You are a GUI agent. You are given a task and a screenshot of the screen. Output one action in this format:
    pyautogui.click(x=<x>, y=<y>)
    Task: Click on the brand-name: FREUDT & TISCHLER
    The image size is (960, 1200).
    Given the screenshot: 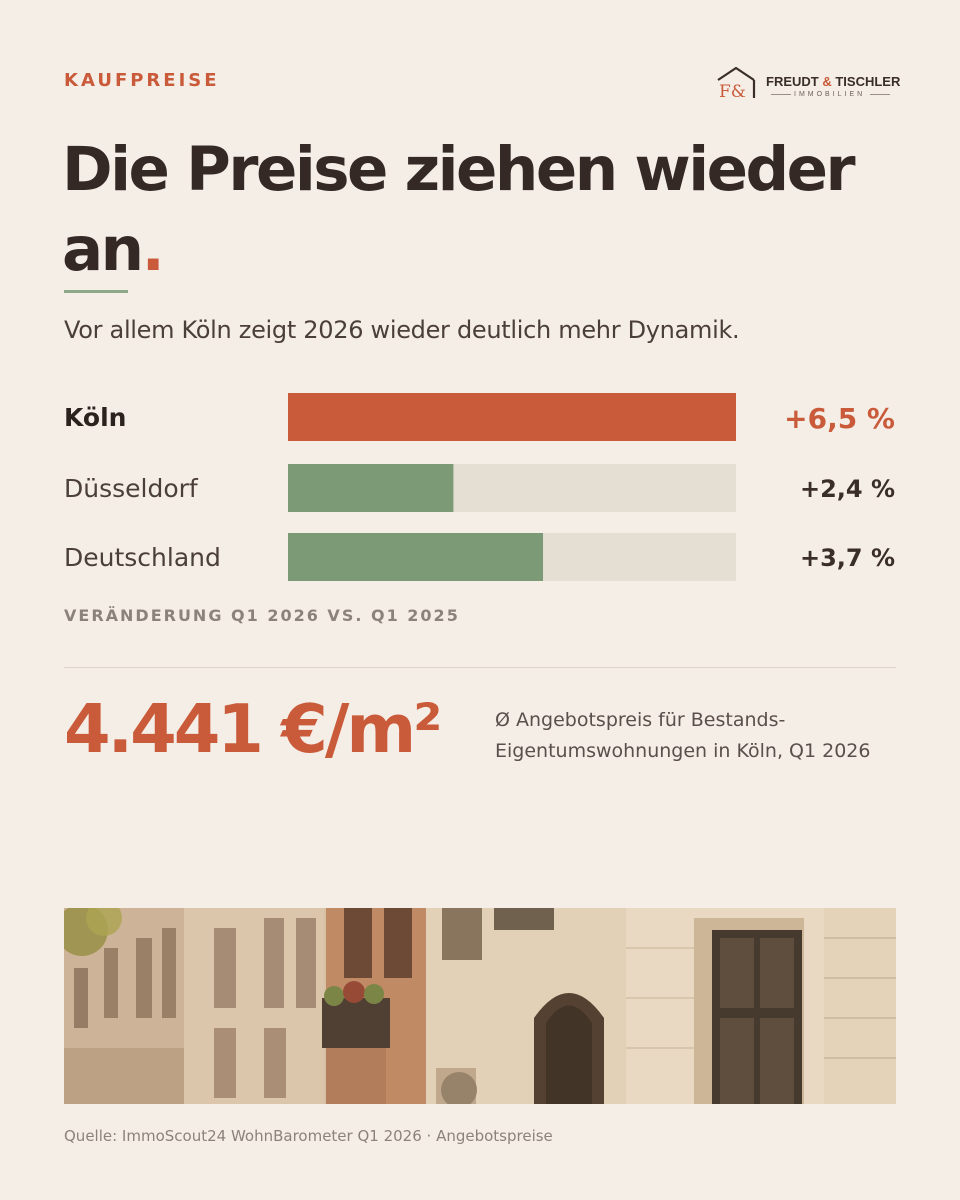 What is the action you would take?
    pyautogui.click(x=833, y=81)
    